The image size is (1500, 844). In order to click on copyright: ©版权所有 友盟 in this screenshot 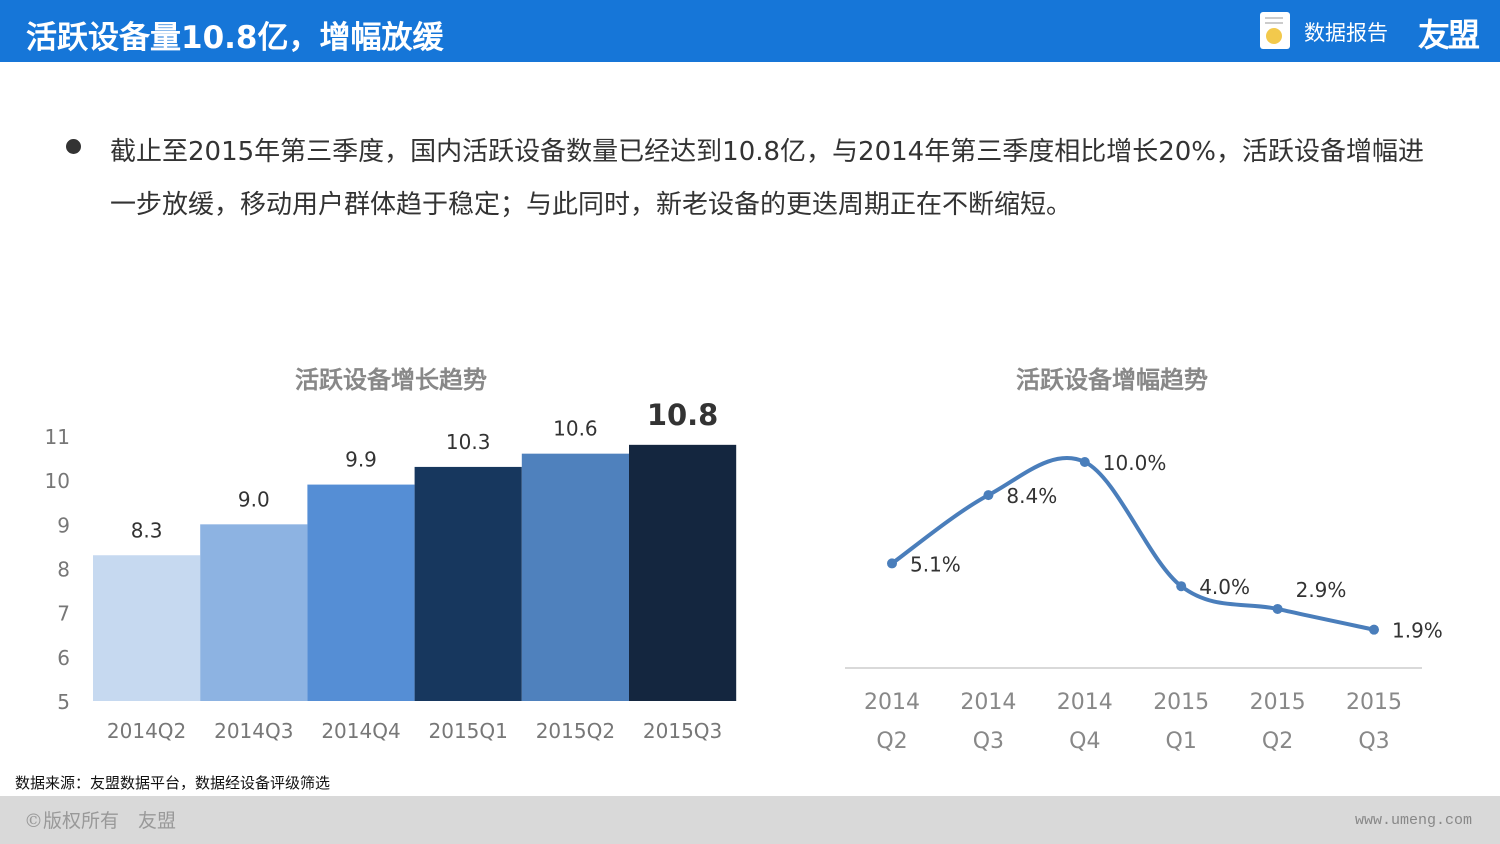, I will do `click(100, 821)`.